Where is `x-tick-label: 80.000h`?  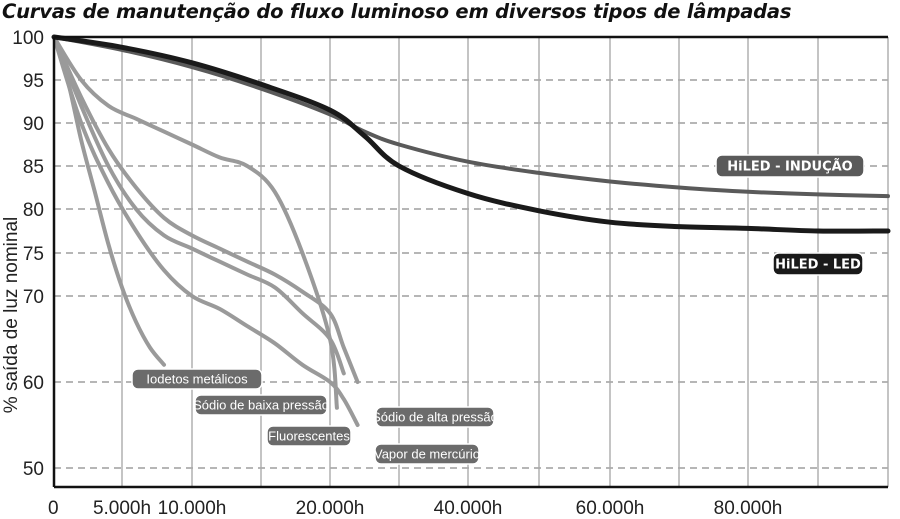 x-tick-label: 80.000h is located at coordinates (748, 508).